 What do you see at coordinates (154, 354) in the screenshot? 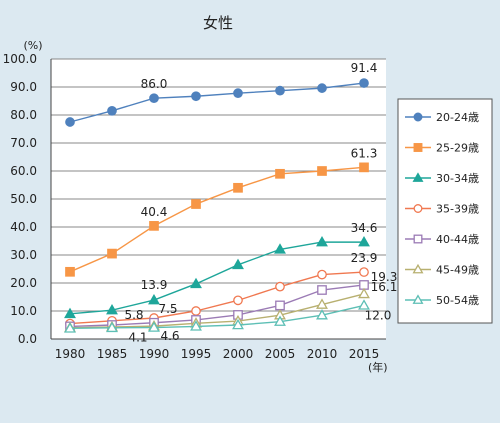
I see `x-tick-label: 1990` at bounding box center [154, 354].